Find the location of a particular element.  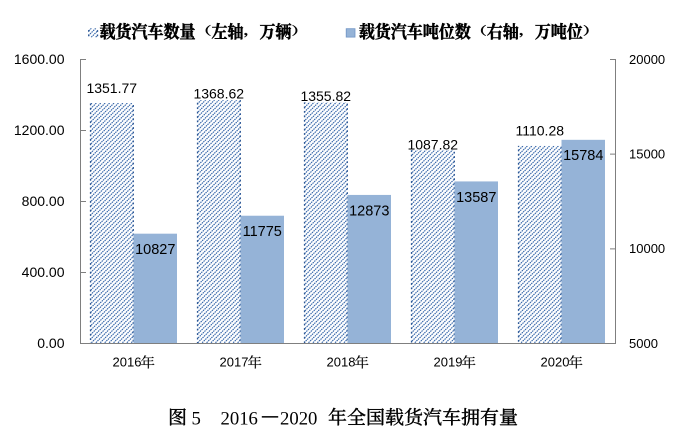

svg-text: 1200.00 is located at coordinates (39, 130).